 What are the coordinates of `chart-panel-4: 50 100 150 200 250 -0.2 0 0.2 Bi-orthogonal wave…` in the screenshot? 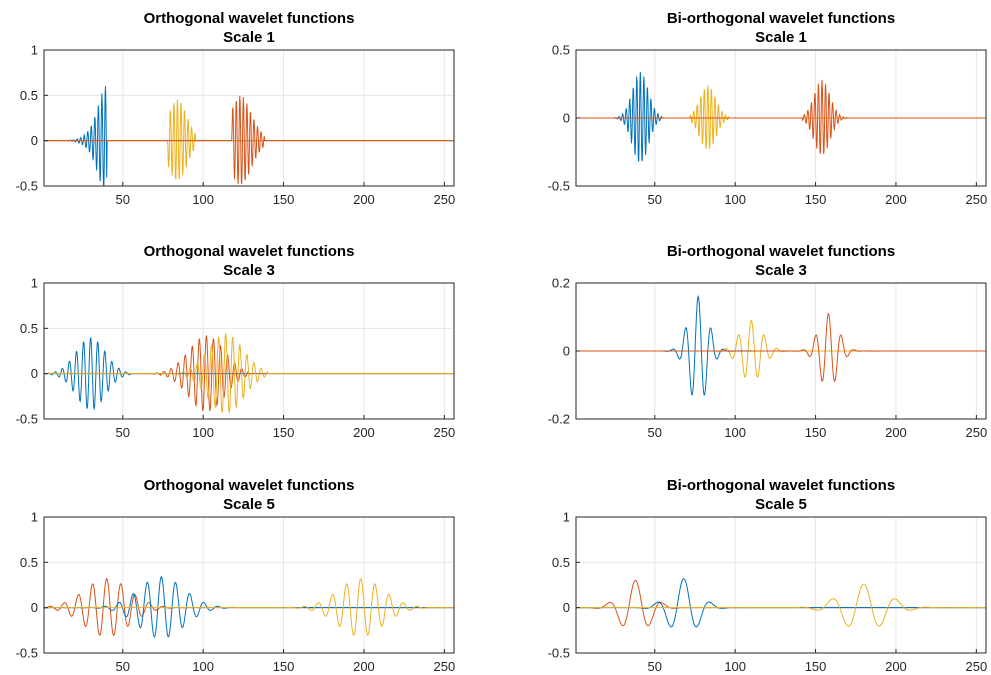 It's located at (768, 341).